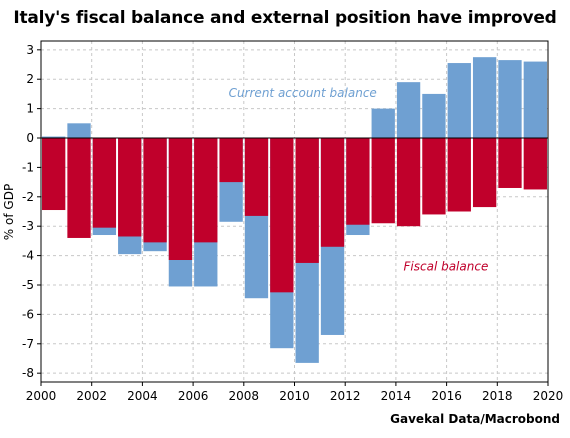 This screenshot has width=570, height=438. I want to click on fiscal-balance-label: Fiscal balance, so click(446, 266).